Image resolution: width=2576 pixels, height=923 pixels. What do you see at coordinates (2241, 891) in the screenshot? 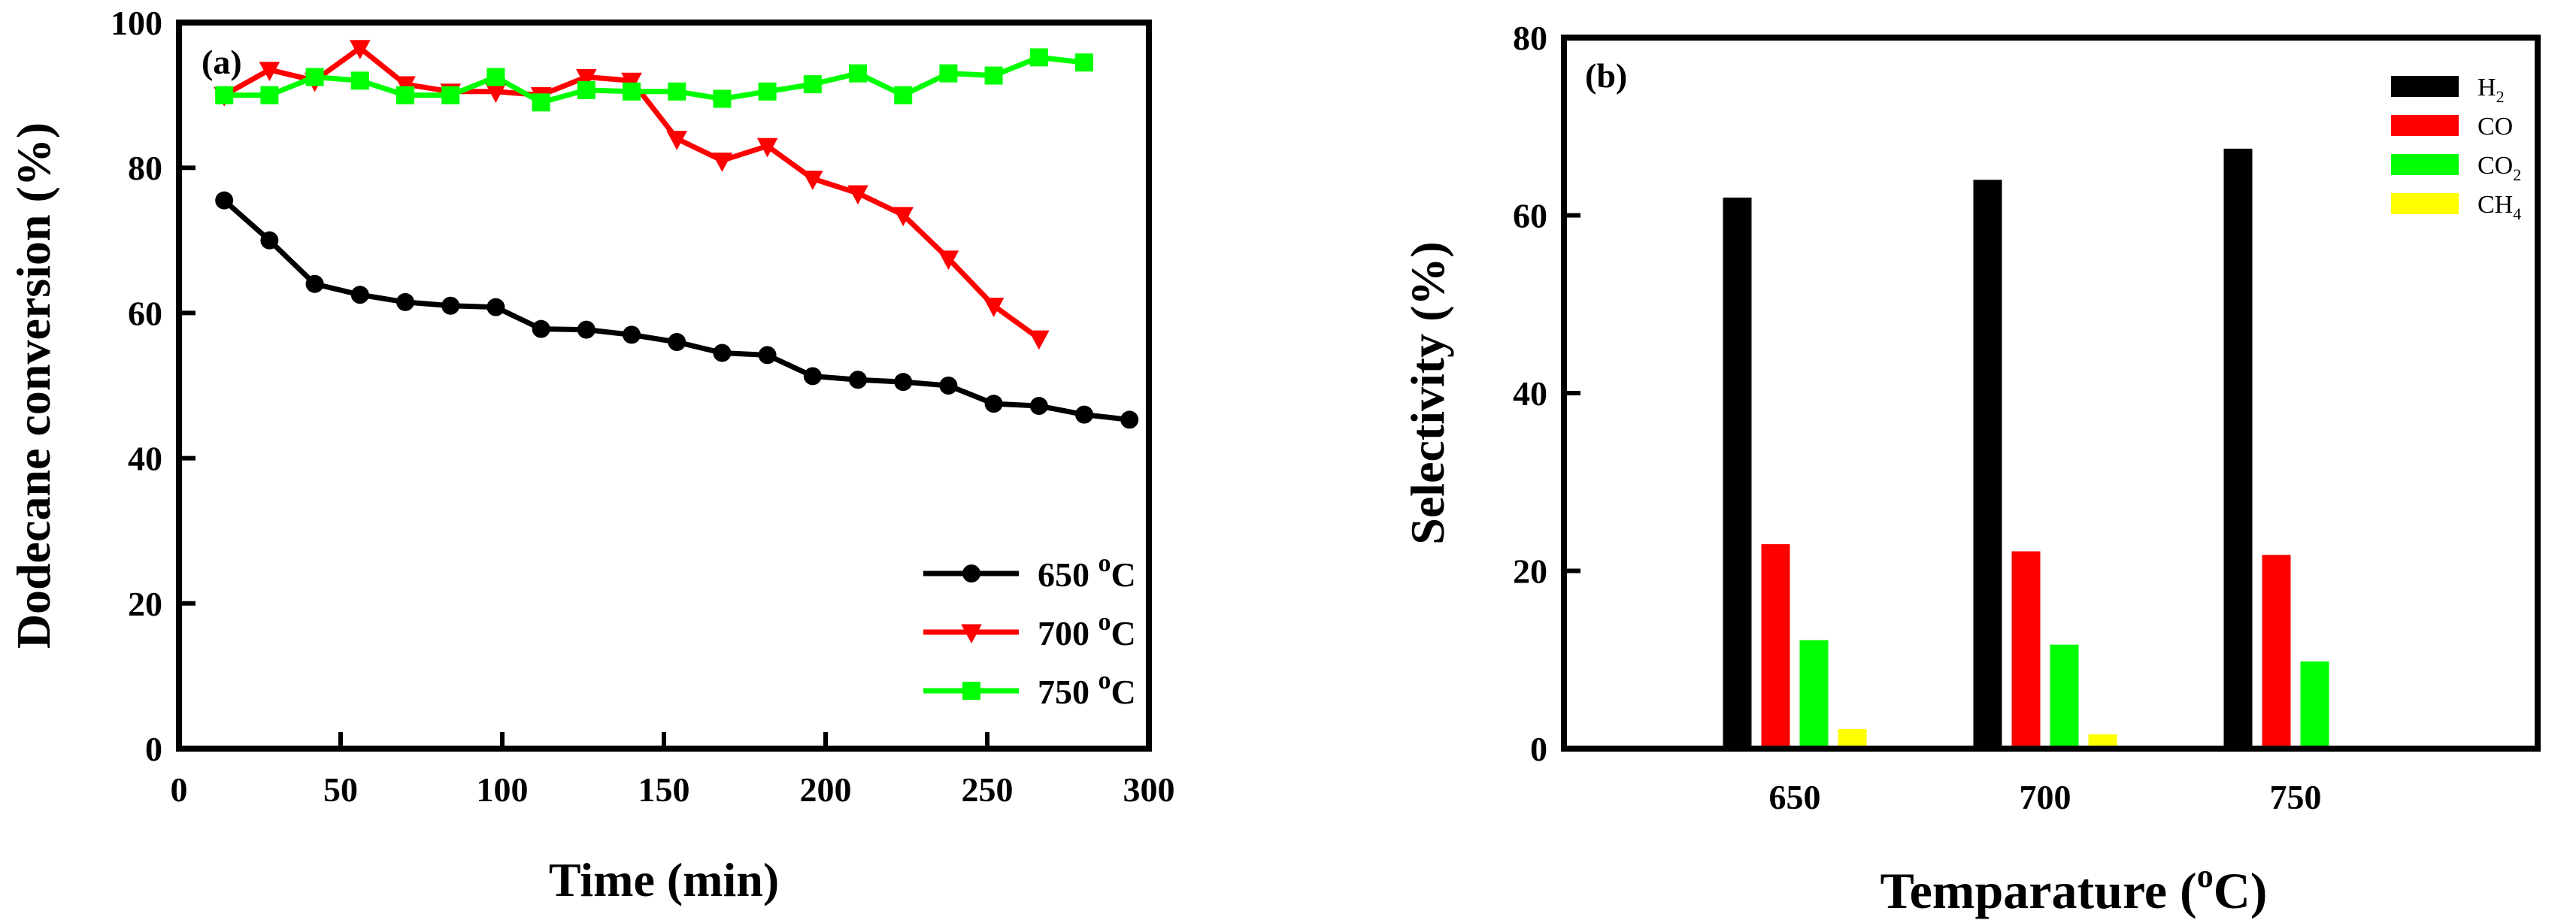
I see `bar-chart-x-axis-title-part-2: C)` at bounding box center [2241, 891].